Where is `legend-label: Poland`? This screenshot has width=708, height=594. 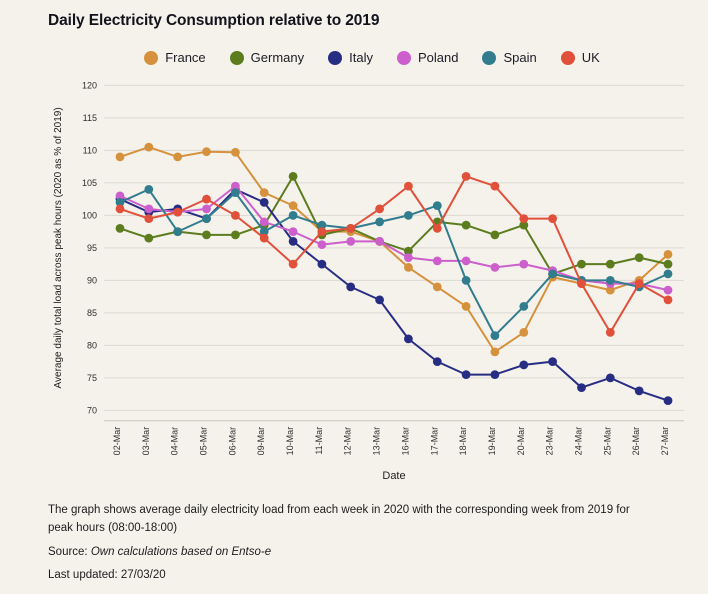
legend-label: Poland is located at coordinates (438, 57).